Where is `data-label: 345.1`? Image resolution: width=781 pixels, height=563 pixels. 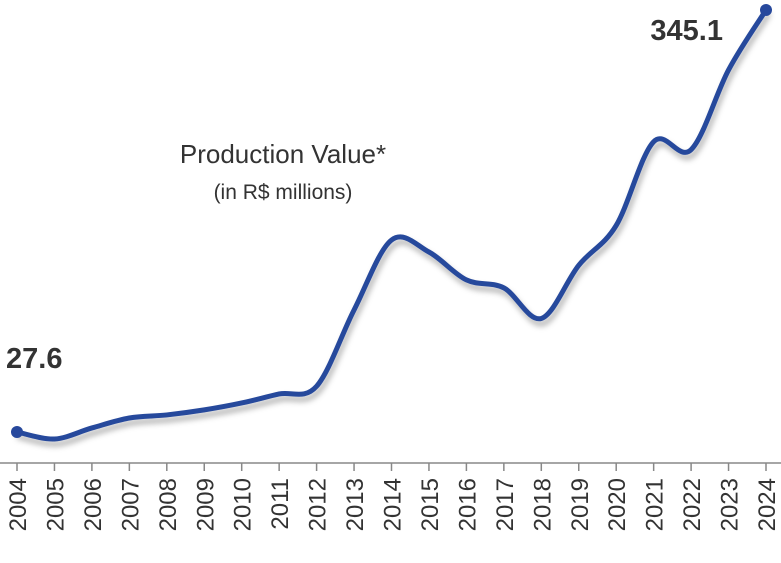
data-label: 345.1 is located at coordinates (686, 31).